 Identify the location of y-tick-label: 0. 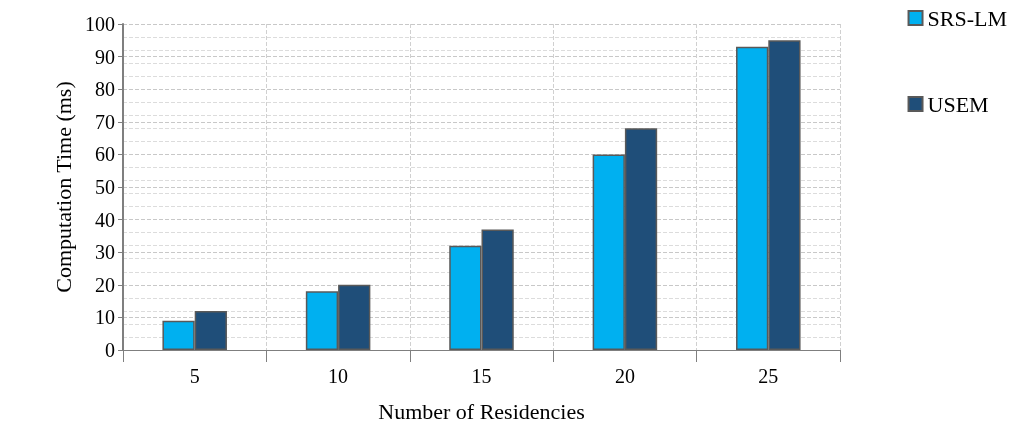
(110, 350).